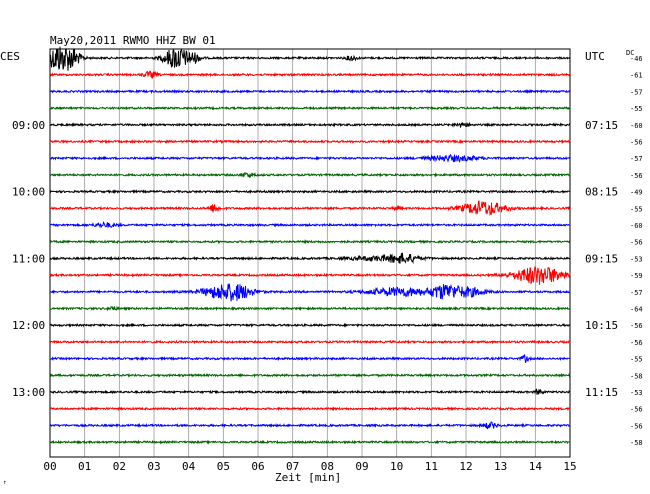 The width and height of the screenshot is (650, 494). What do you see at coordinates (119, 466) in the screenshot?
I see `x-tick-label: 02` at bounding box center [119, 466].